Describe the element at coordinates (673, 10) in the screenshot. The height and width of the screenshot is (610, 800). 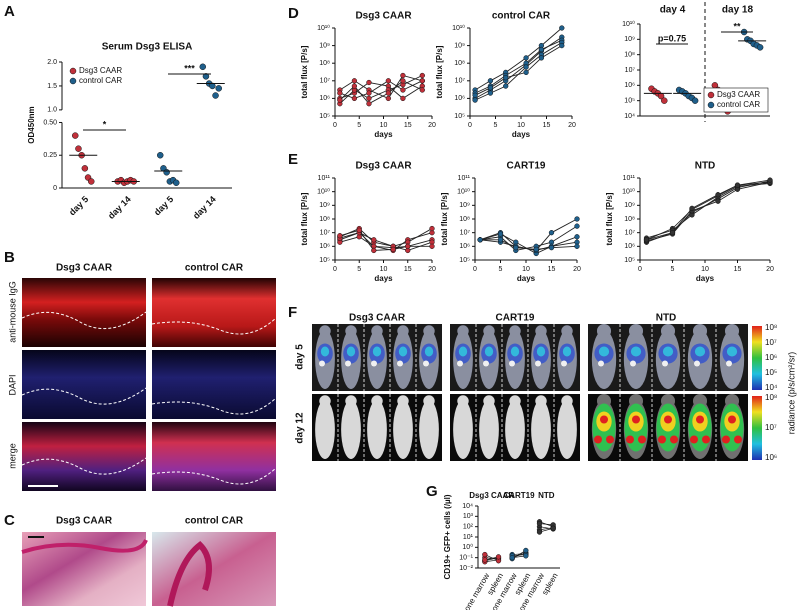
I see `category-label: day 4` at that location.